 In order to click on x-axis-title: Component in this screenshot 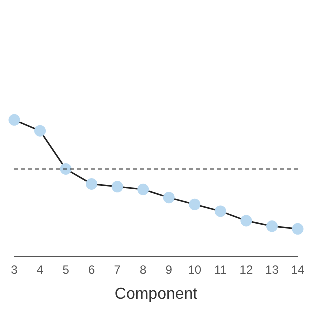, I will do `click(156, 294)`.